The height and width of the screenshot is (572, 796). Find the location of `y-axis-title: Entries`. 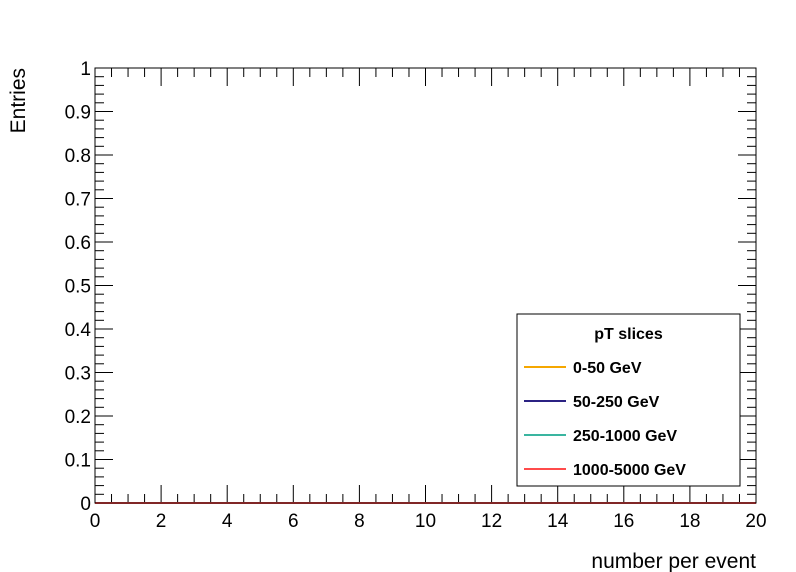

y-axis-title: Entries is located at coordinates (18, 100).